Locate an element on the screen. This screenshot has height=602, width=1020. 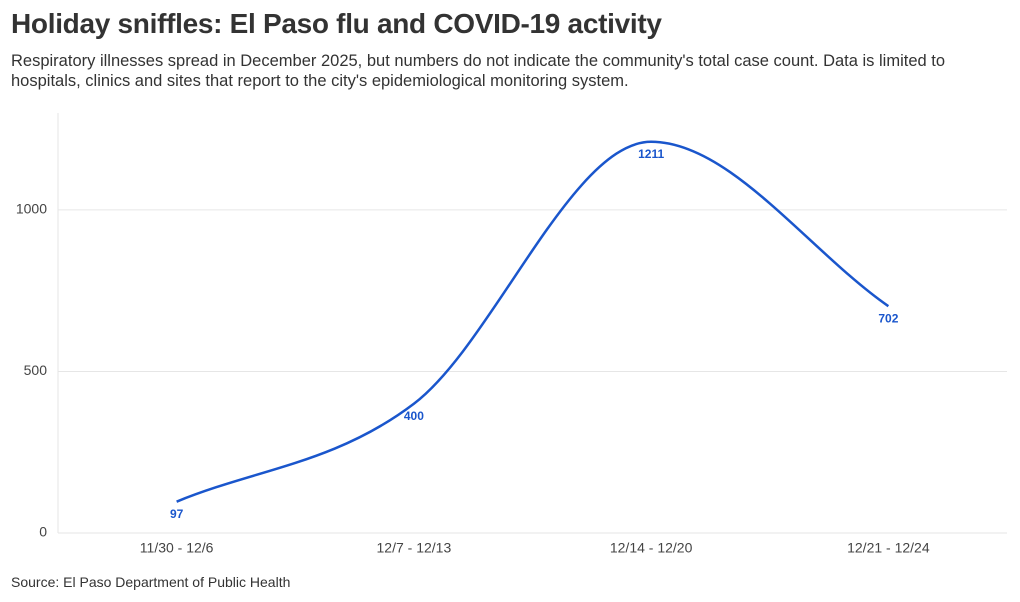
x-tick-label: 11/30 - 12/6 is located at coordinates (177, 548).